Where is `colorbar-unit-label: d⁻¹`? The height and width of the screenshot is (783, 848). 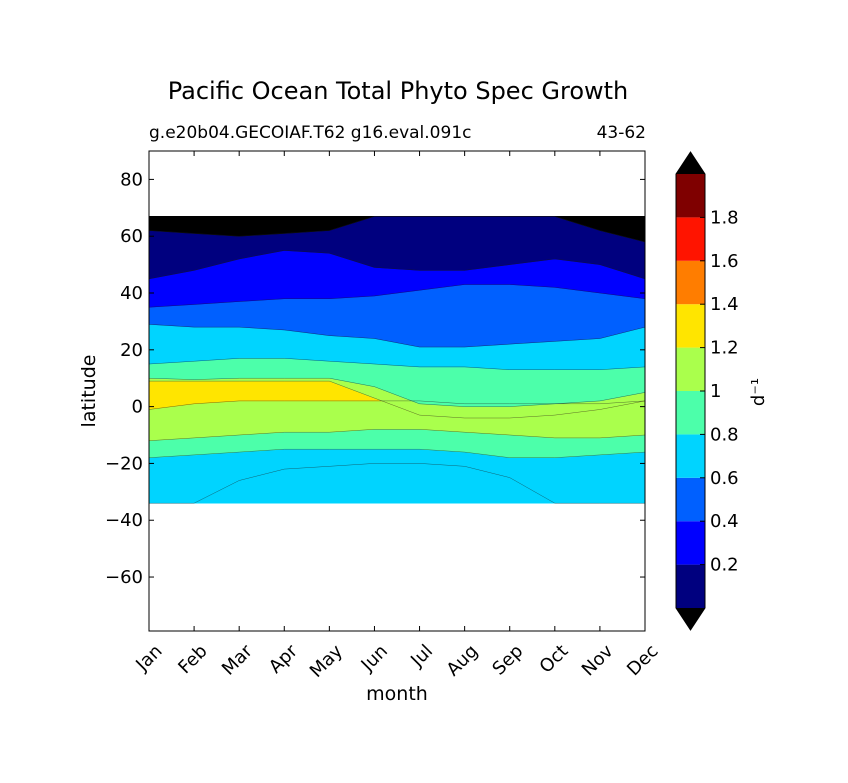
colorbar-unit-label: d⁻¹ is located at coordinates (758, 392).